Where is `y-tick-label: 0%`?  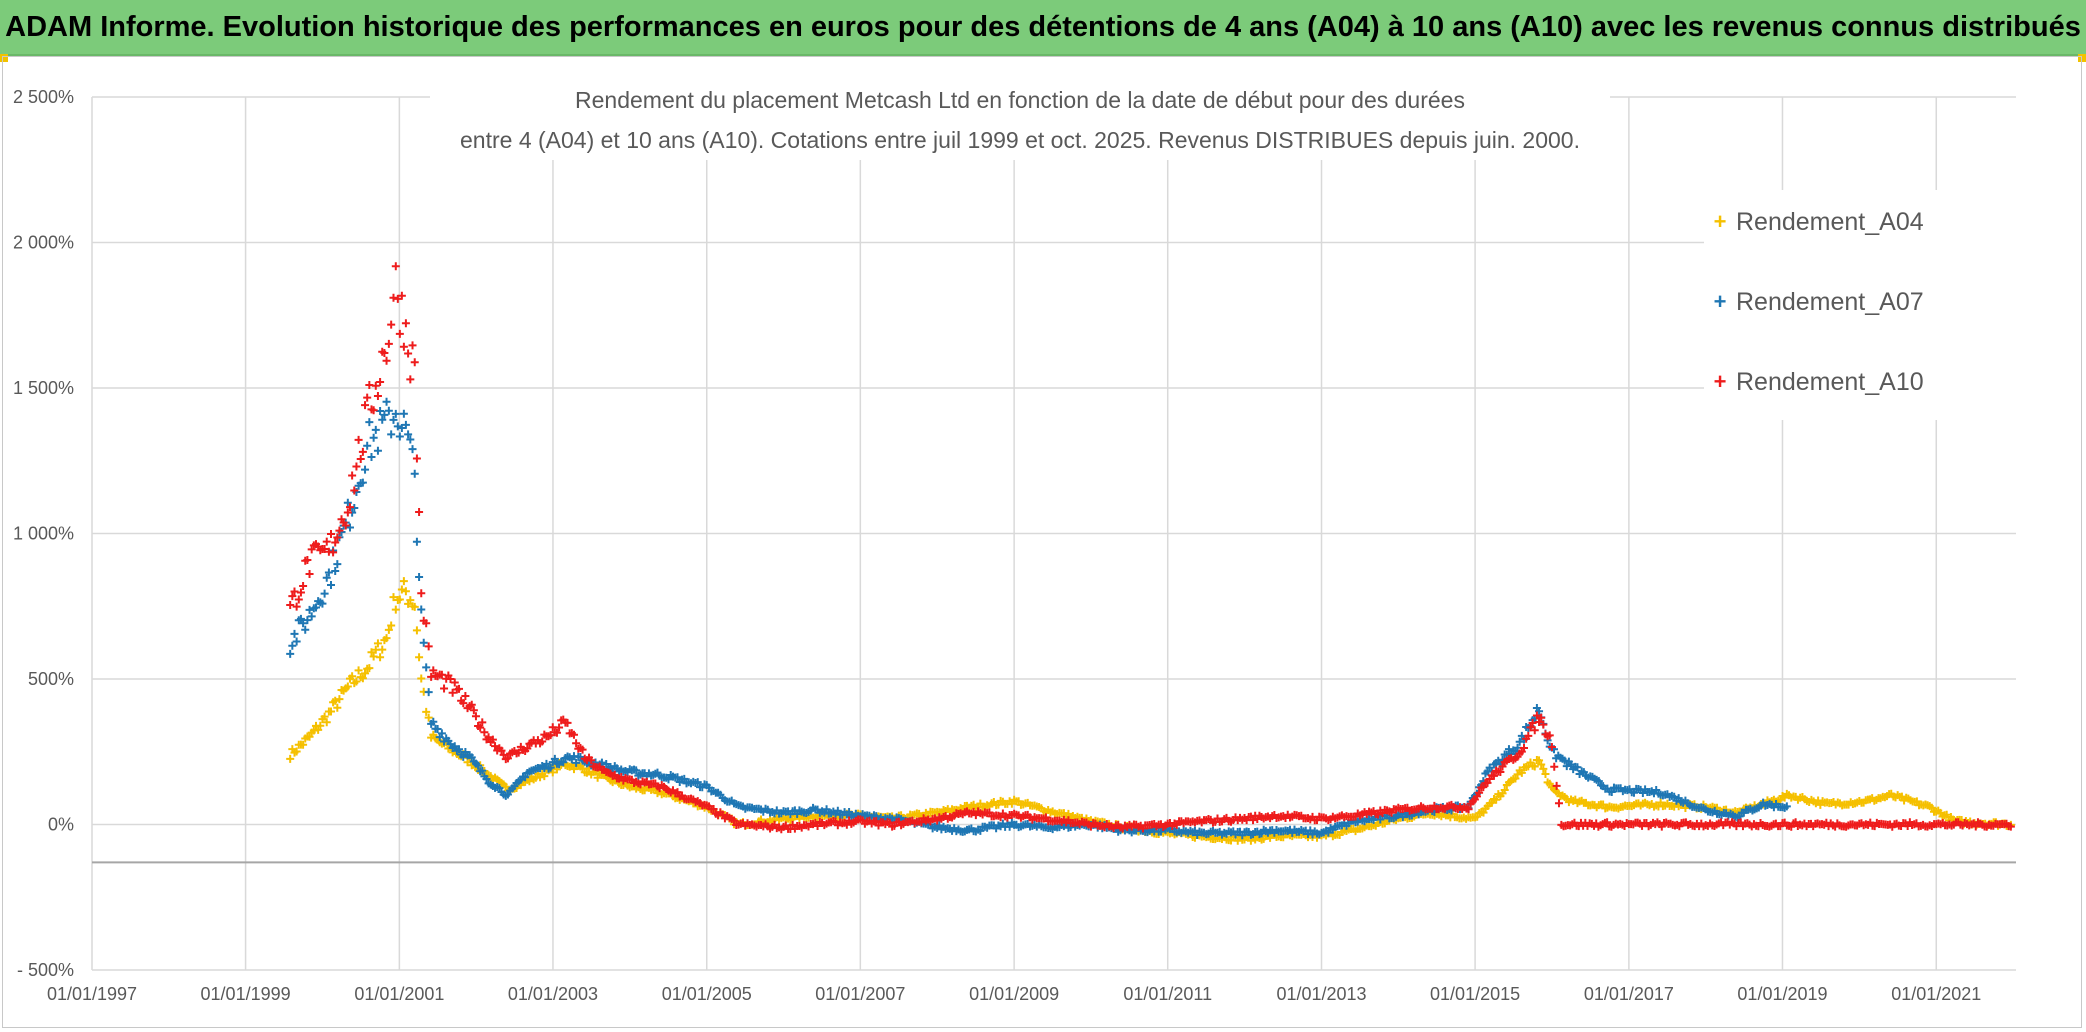
y-tick-label: 0% is located at coordinates (61, 825).